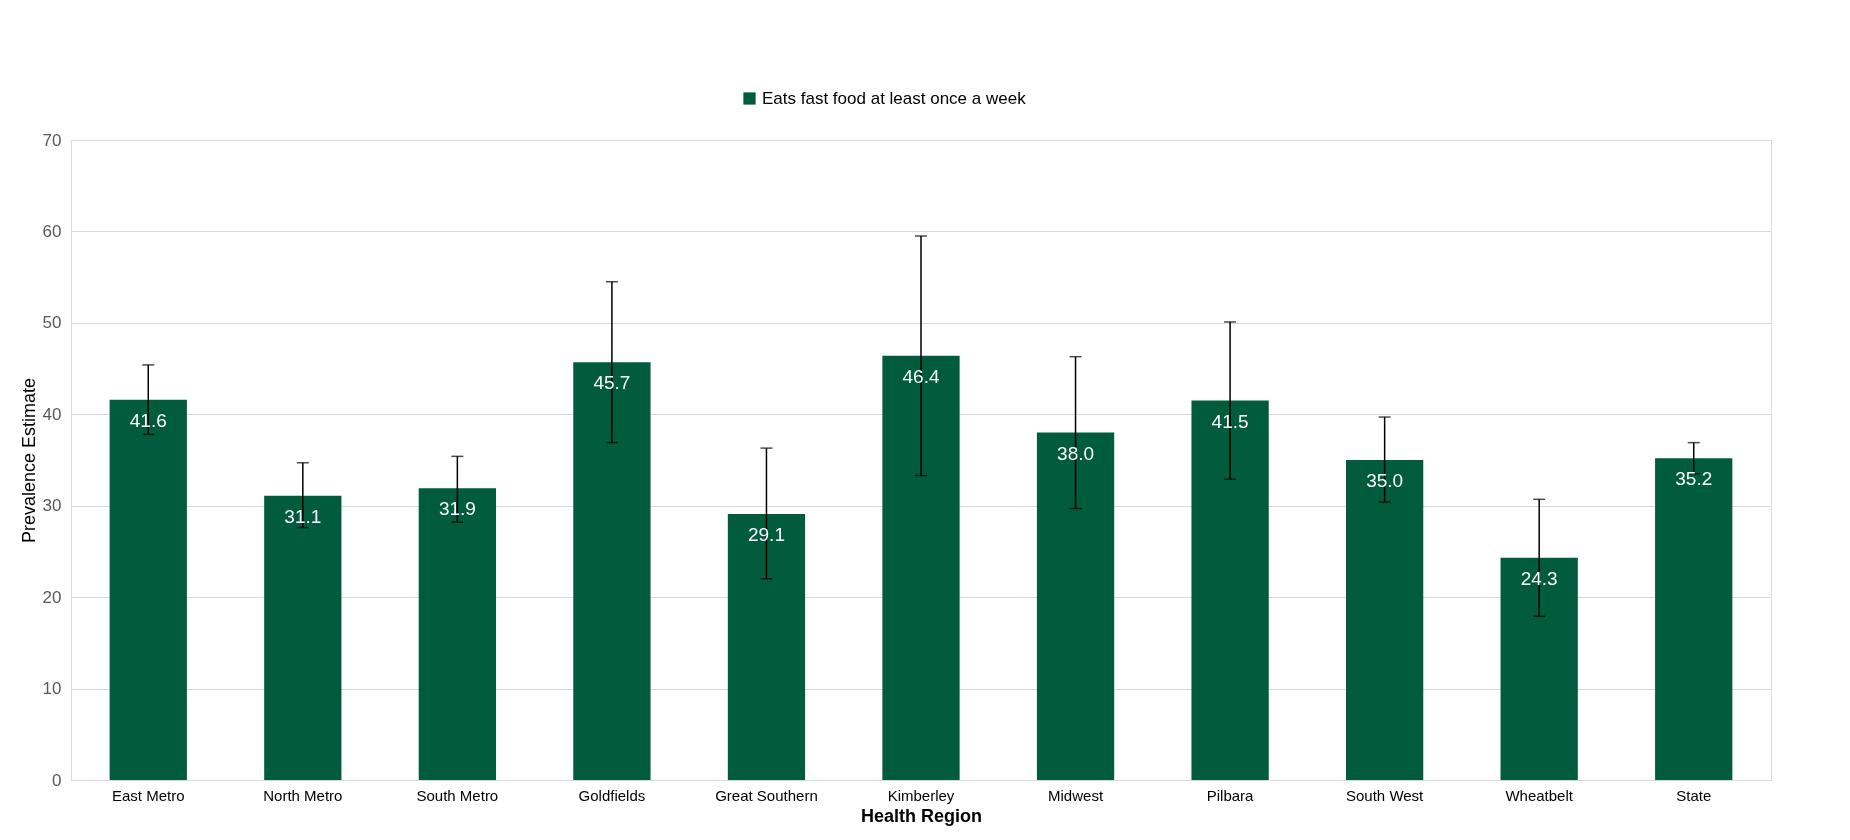  Describe the element at coordinates (148, 795) in the screenshot. I see `x-tick-label: East Metro` at that location.